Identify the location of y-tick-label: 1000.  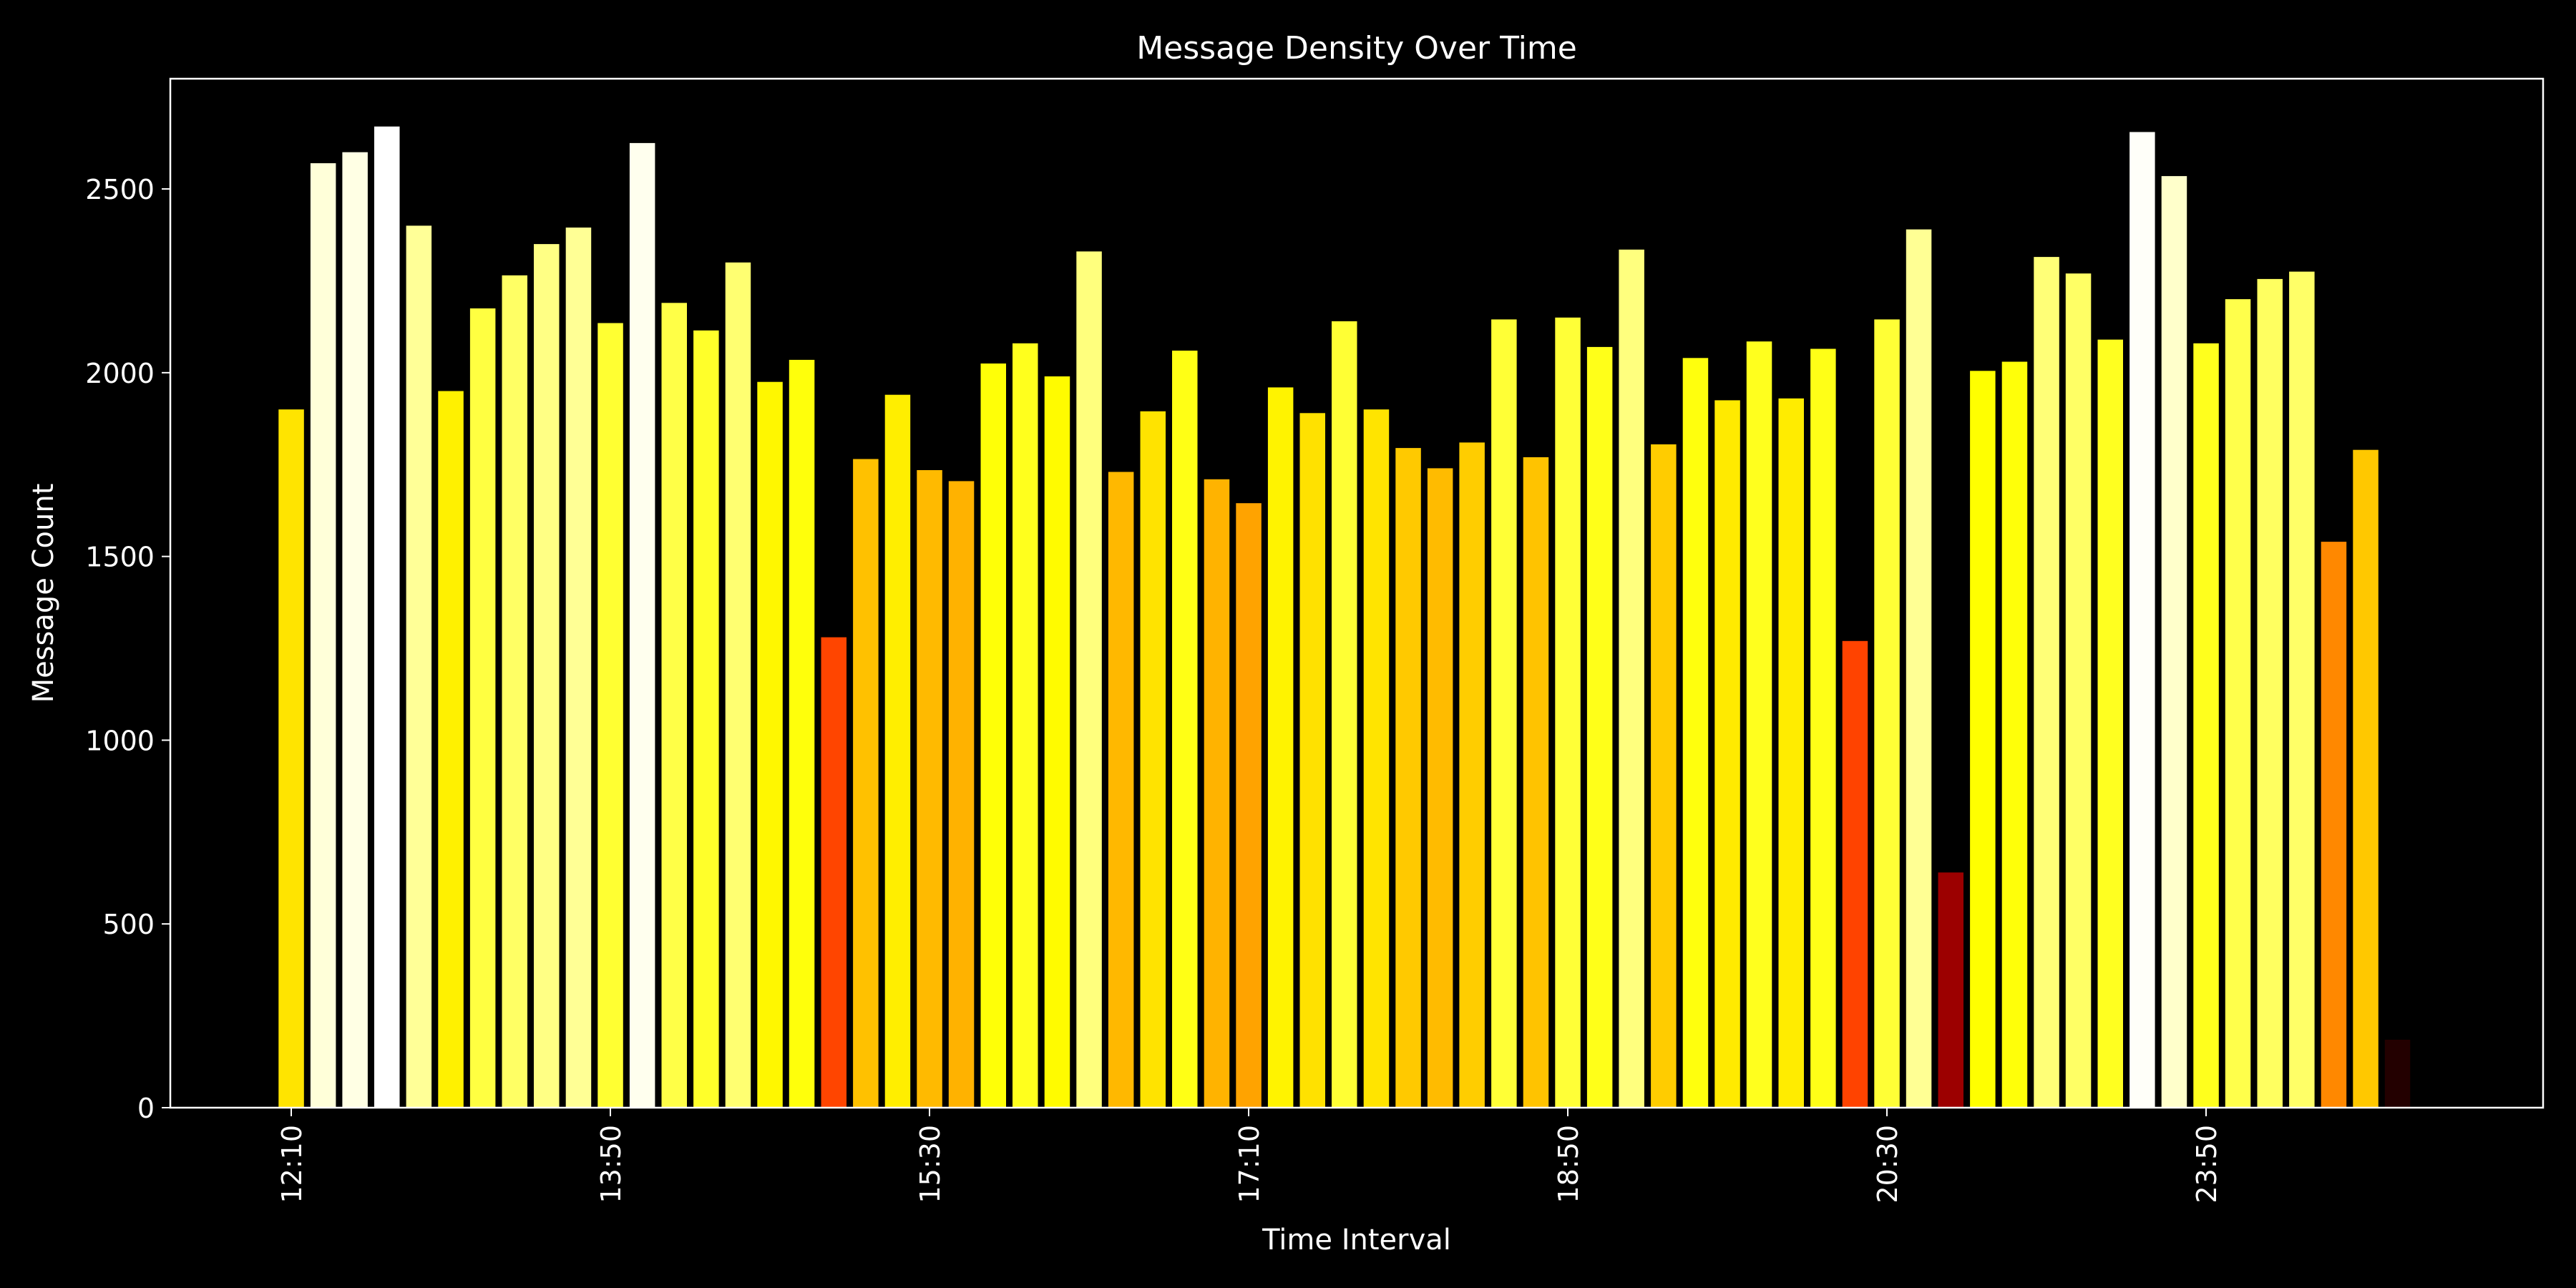
(120, 740).